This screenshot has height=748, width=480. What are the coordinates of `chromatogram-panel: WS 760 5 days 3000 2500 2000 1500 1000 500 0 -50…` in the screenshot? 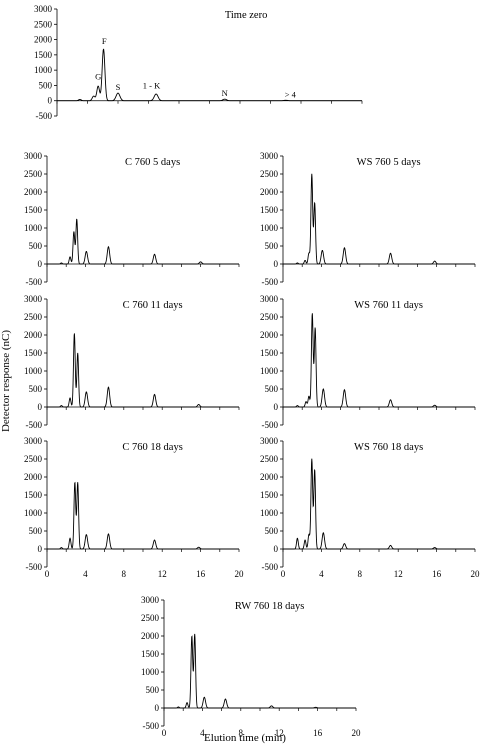 It's located at (368, 219).